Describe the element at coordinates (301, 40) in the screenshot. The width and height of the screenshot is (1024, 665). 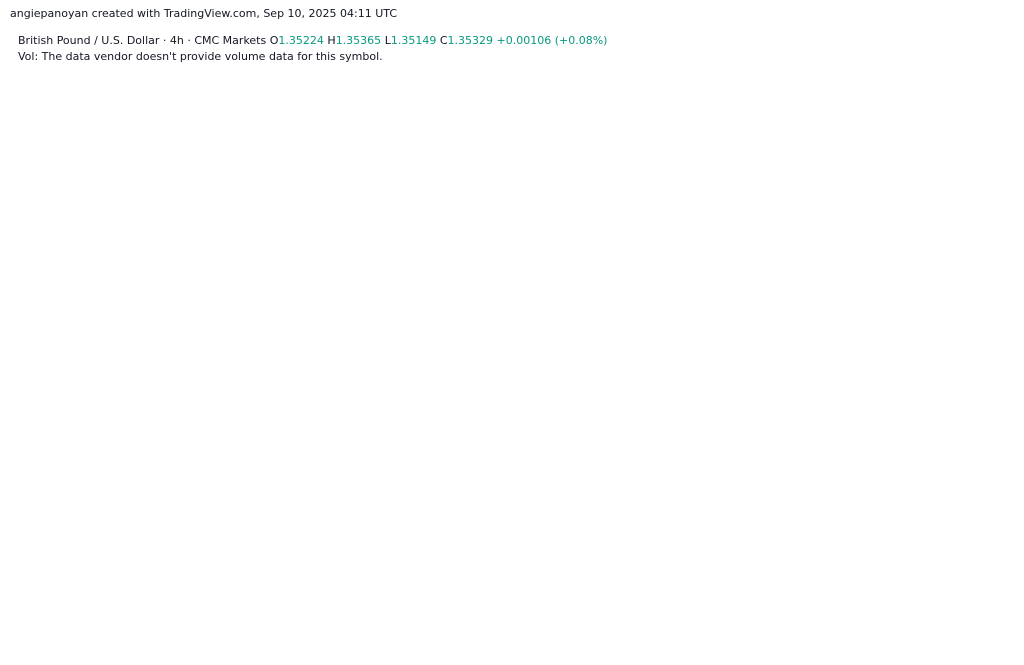
I see `ohlc-value: 1.35224` at that location.